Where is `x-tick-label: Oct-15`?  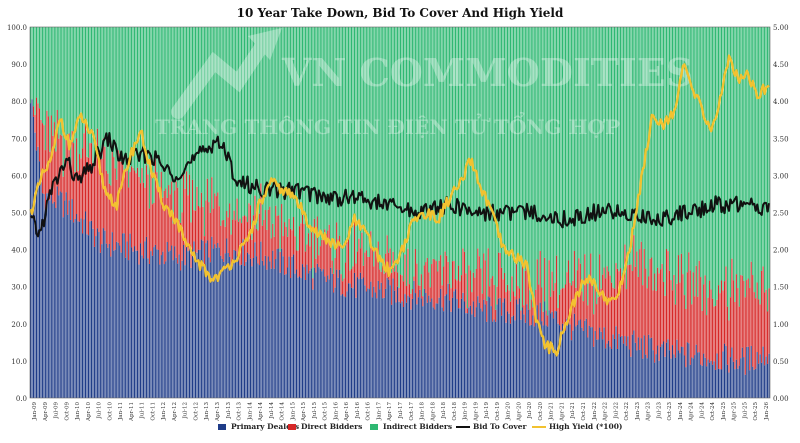 x-tick-label: Oct-15 is located at coordinates (326, 411).